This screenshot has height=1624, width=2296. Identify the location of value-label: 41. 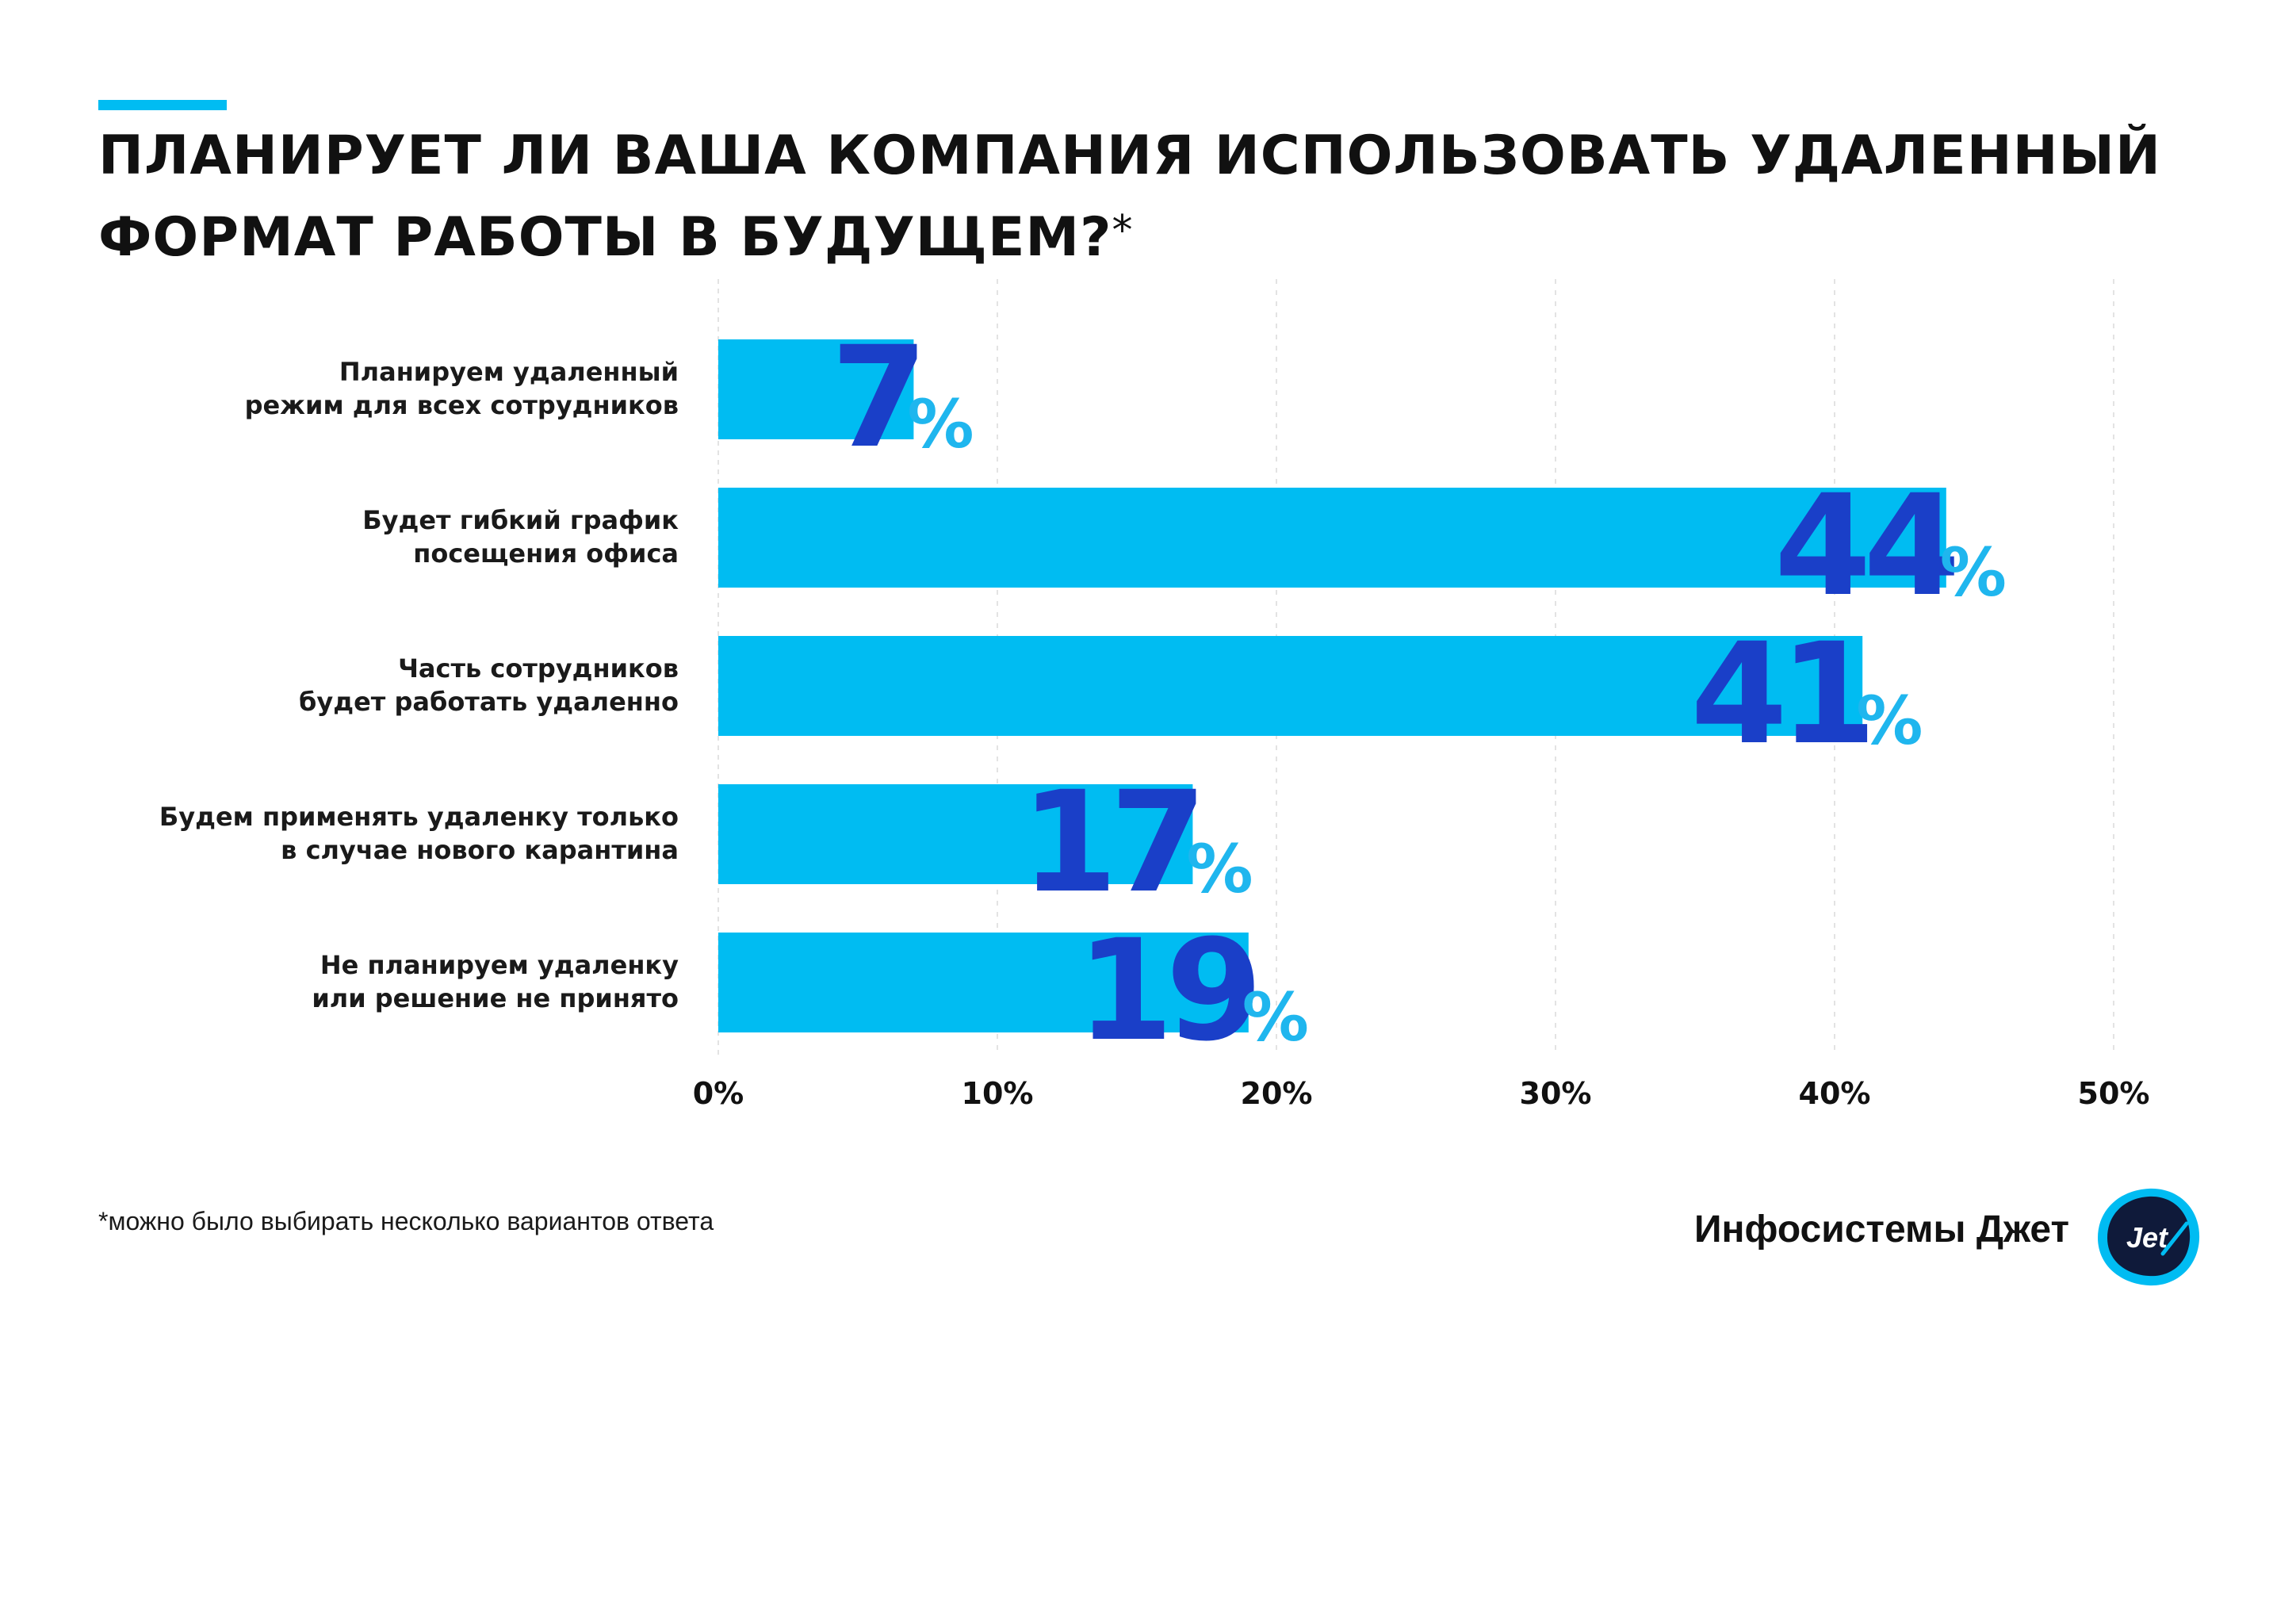
(1779, 694).